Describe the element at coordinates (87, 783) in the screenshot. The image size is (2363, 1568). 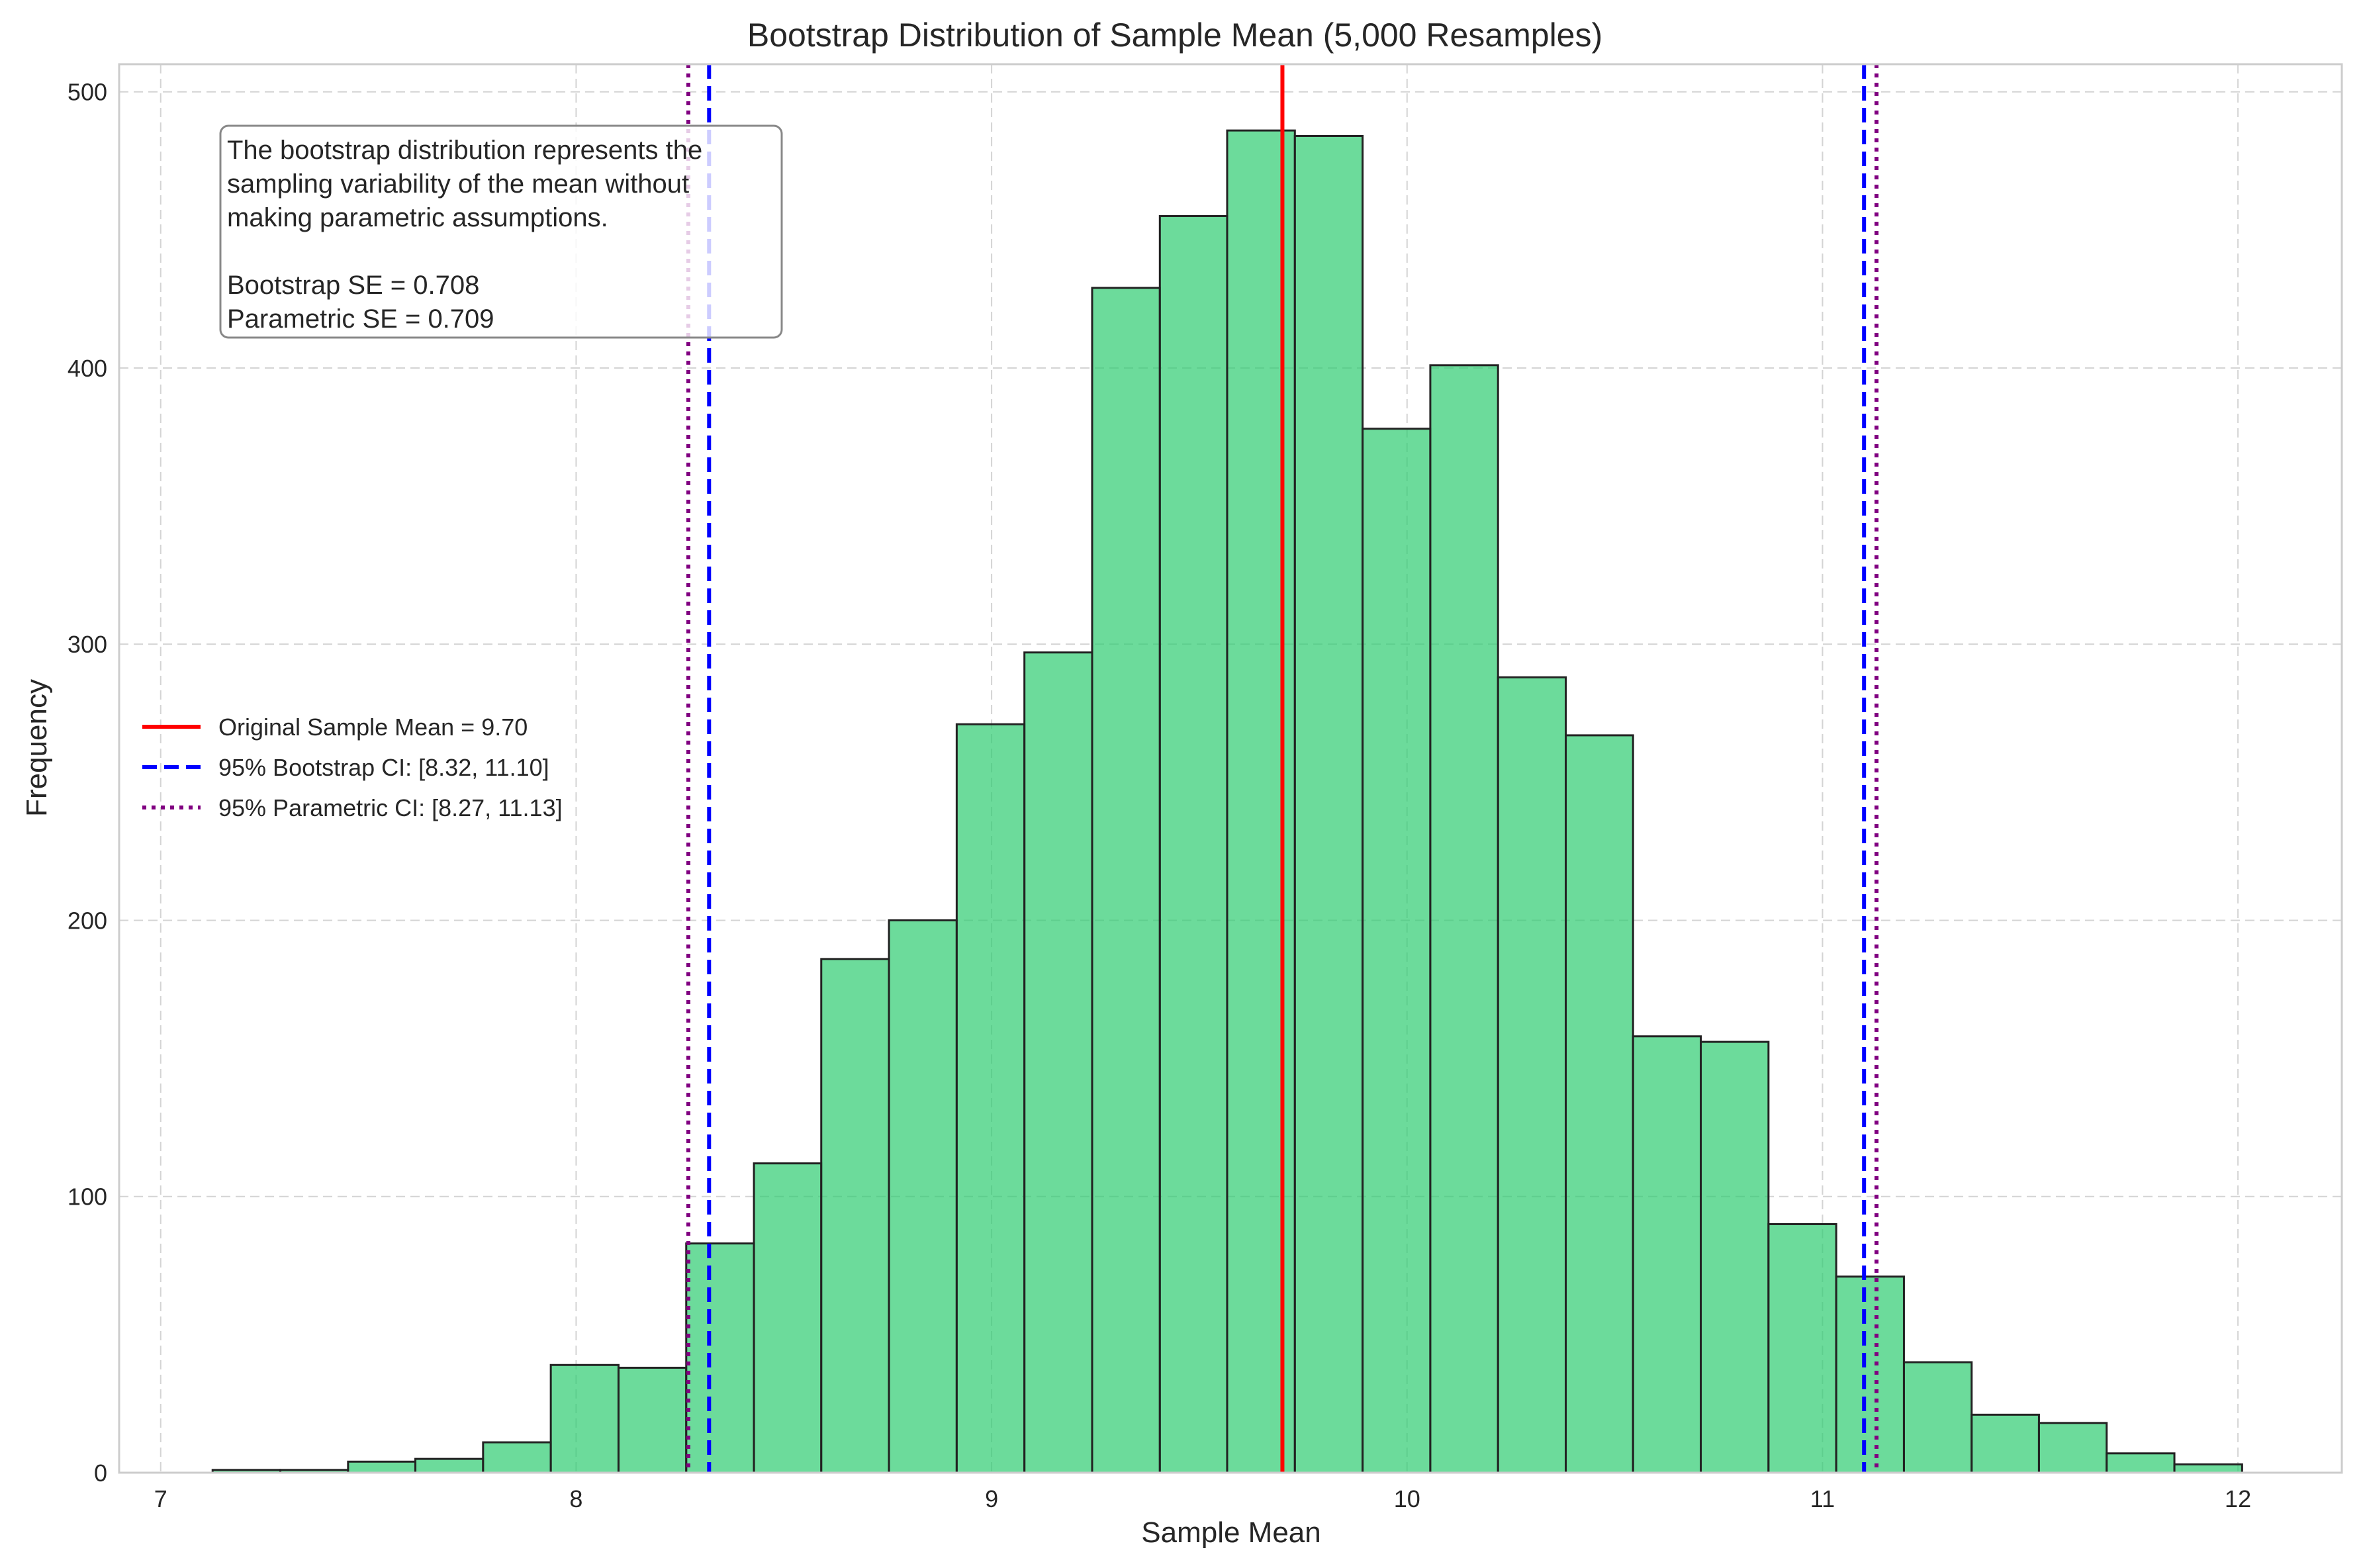
I see `y-axis-ticks: 0 100 200 300 400 500` at that location.